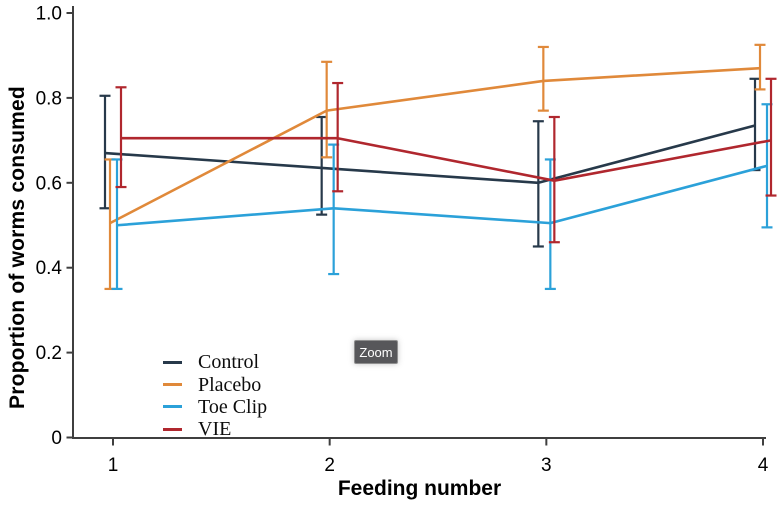 Image resolution: width=778 pixels, height=507 pixels. What do you see at coordinates (763, 465) in the screenshot?
I see `x-tick-label: 4` at bounding box center [763, 465].